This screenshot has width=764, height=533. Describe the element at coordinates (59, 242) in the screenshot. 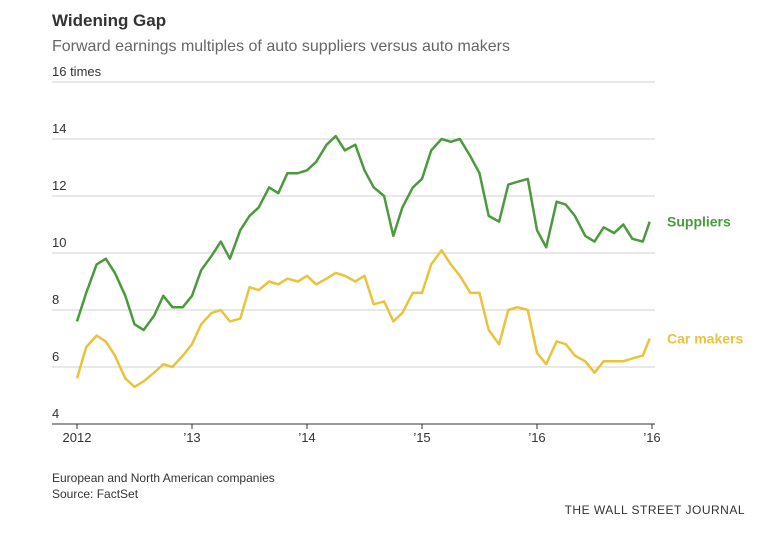

I see `y-tick-label: 10` at that location.